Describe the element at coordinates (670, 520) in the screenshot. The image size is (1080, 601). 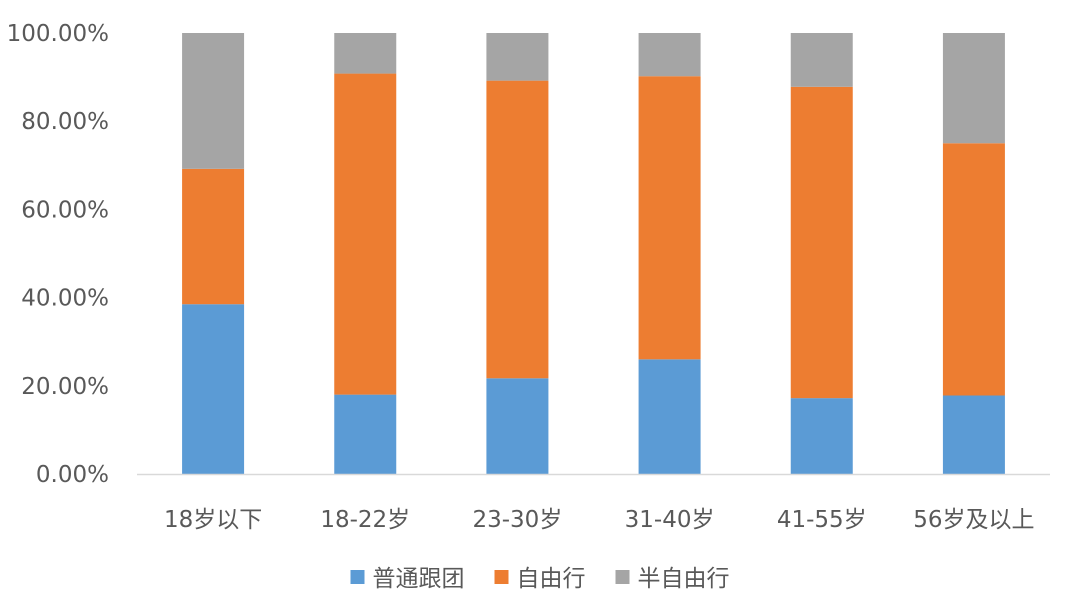
I see `x-category-label: 31-40岁` at that location.